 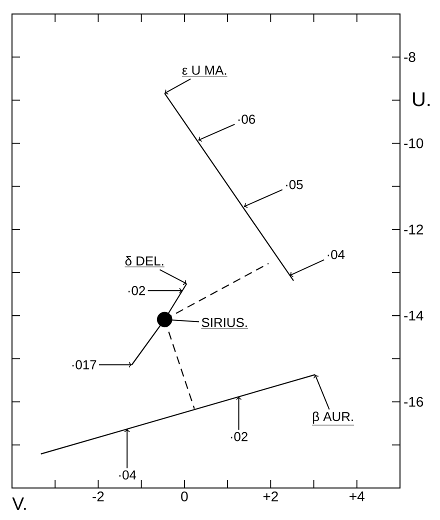 What do you see at coordinates (247, 119) in the screenshot?
I see `annotation: ·06` at bounding box center [247, 119].